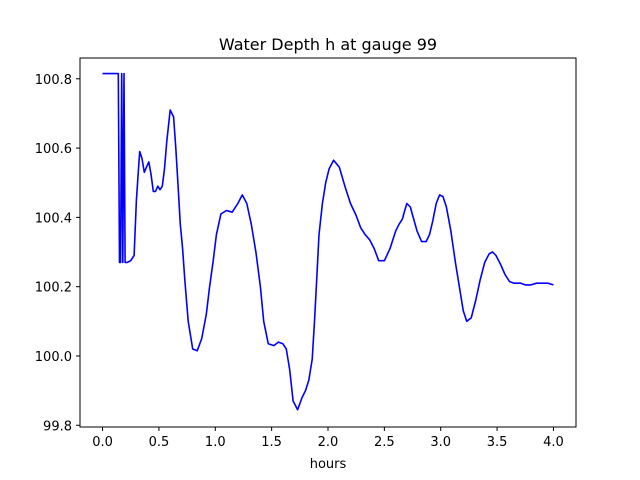 This screenshot has height=480, width=640. I want to click on y-tick-label: 100.0, so click(53, 357).